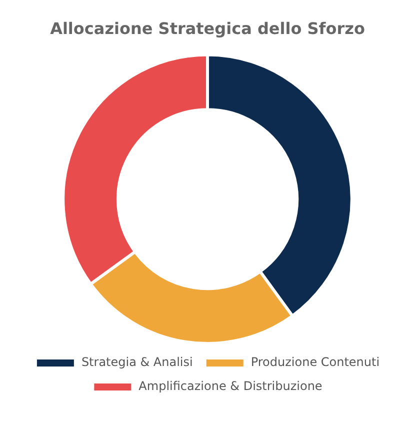 The image size is (415, 433). What do you see at coordinates (207, 28) in the screenshot?
I see `chart-title: Allocazione Strategica dello Sforzo` at bounding box center [207, 28].